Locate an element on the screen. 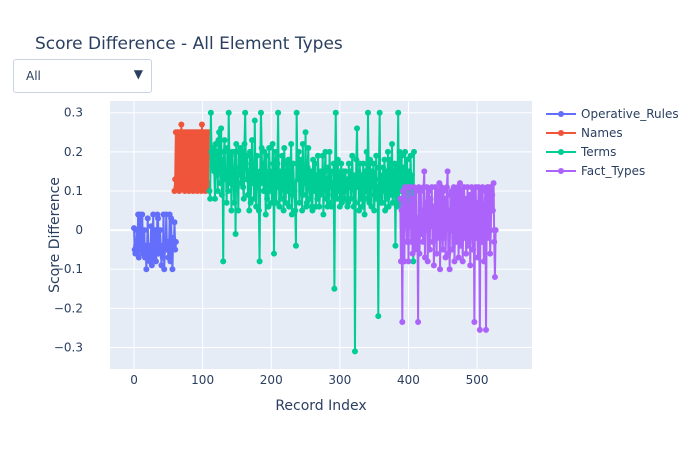 This screenshot has width=698, height=450. triangle-down-icon: ▼ is located at coordinates (138, 74).